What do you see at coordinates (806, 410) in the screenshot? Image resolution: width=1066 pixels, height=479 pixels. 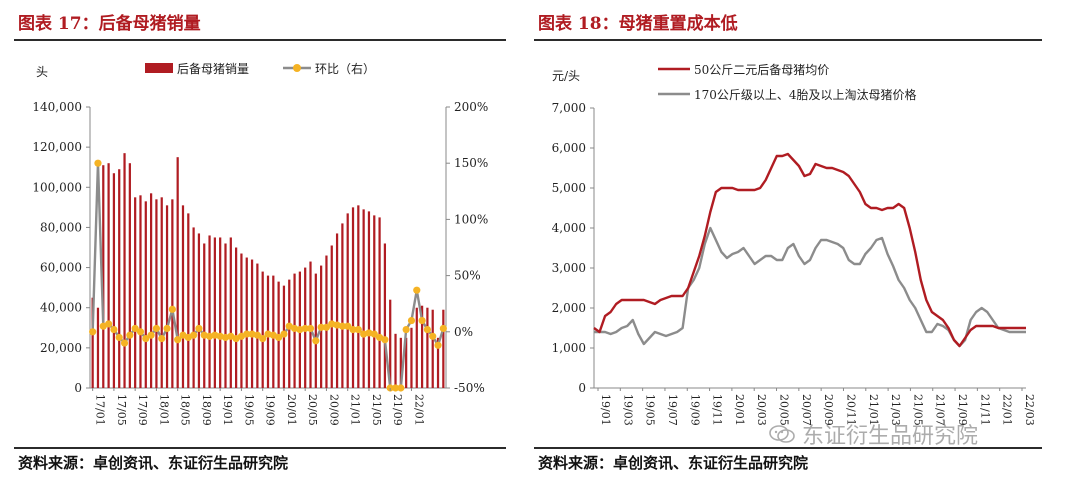 I see `x-tick-label: 20/07` at bounding box center [806, 410].